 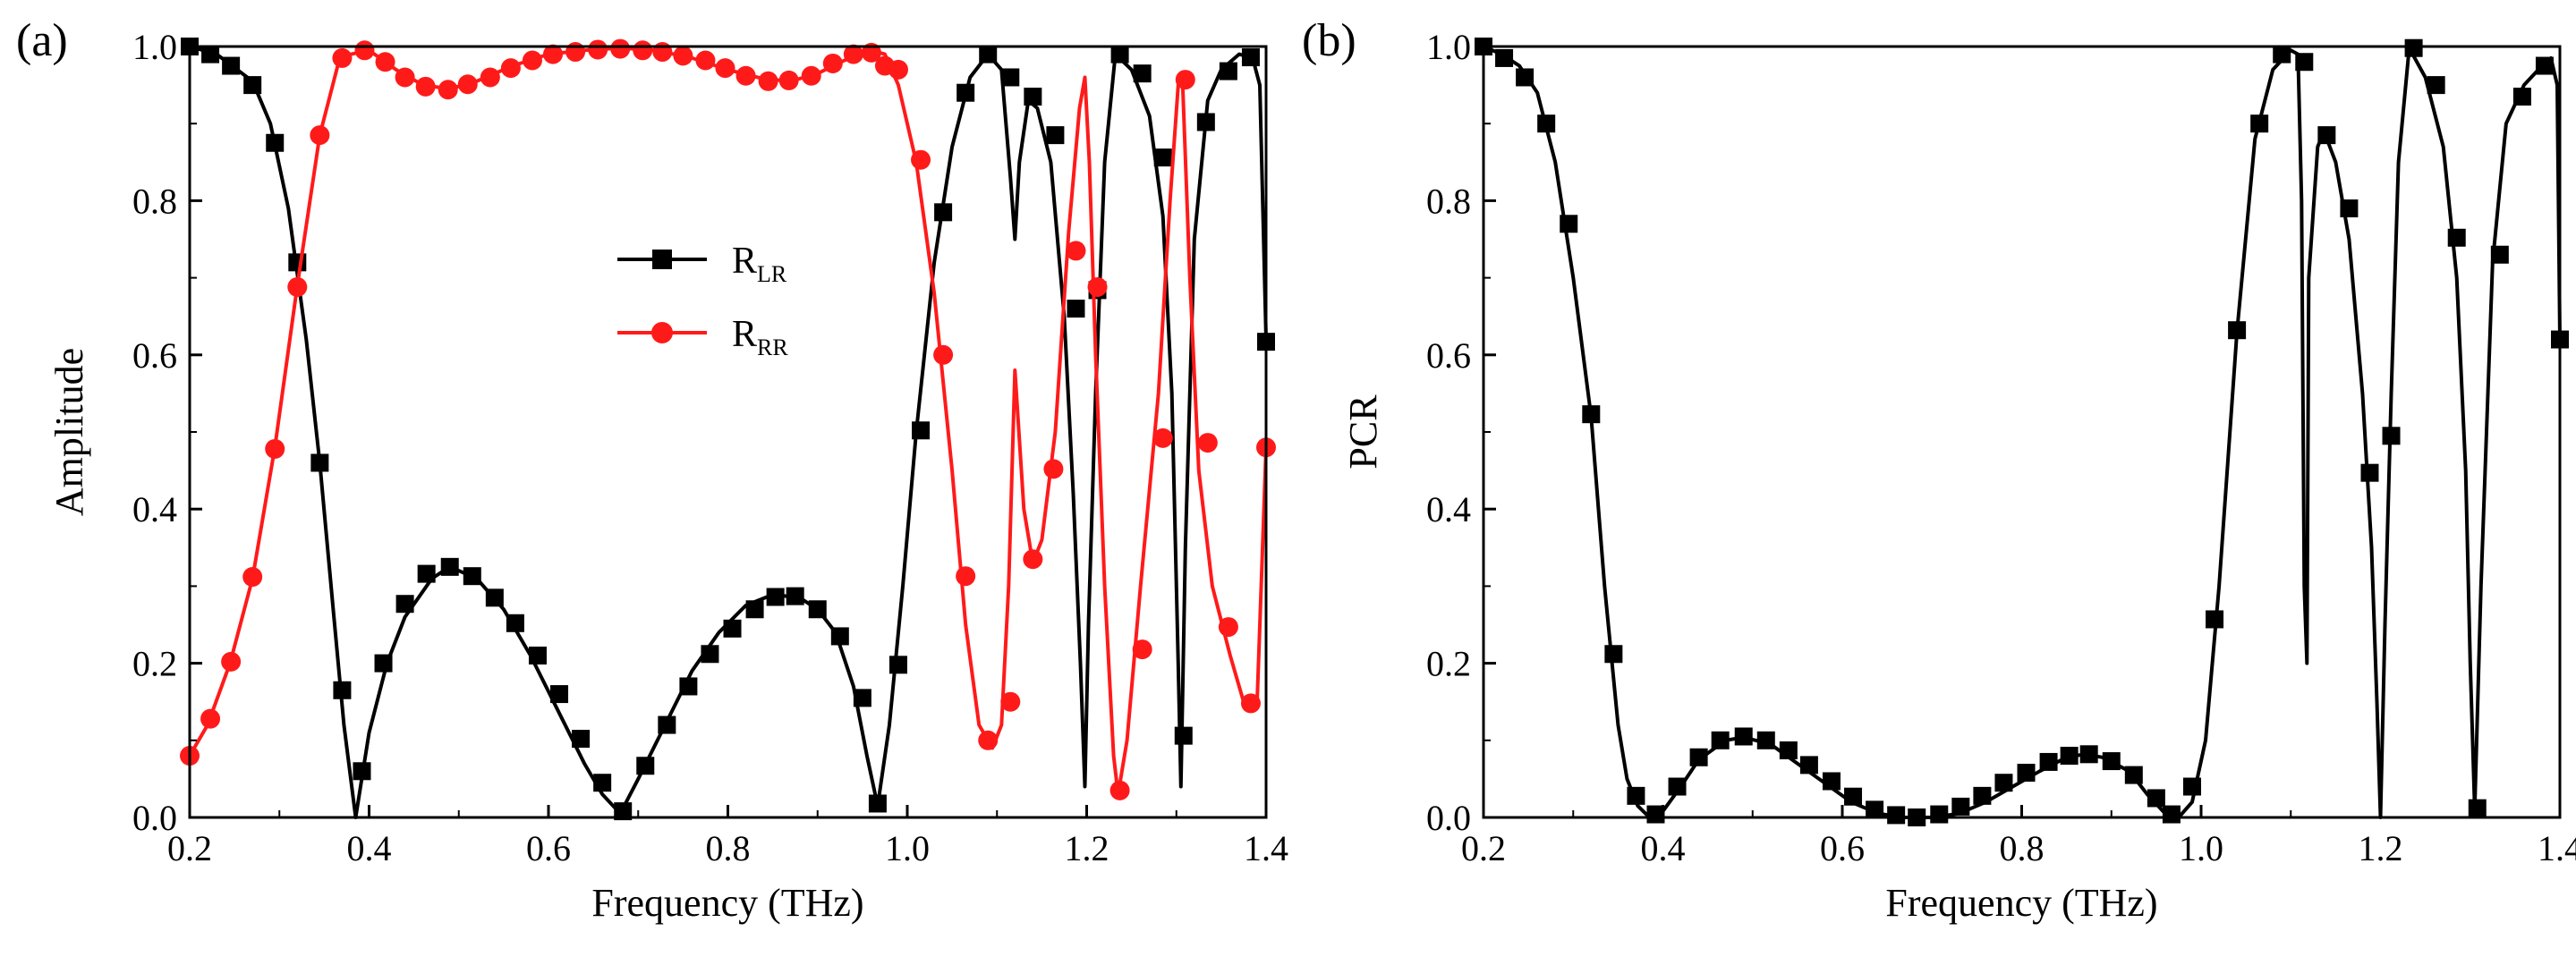 What do you see at coordinates (1842, 848) in the screenshot?
I see `x-tick-label: 0.6` at bounding box center [1842, 848].